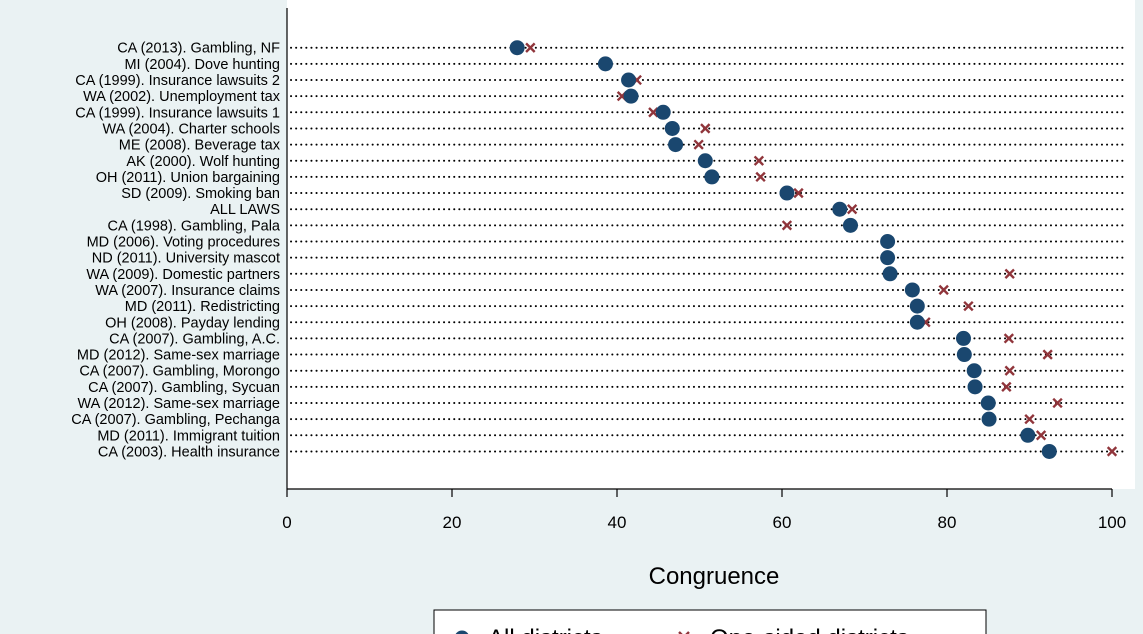  Describe the element at coordinates (187, 291) in the screenshot. I see `category-label: WA (2007). Insurance claims` at that location.